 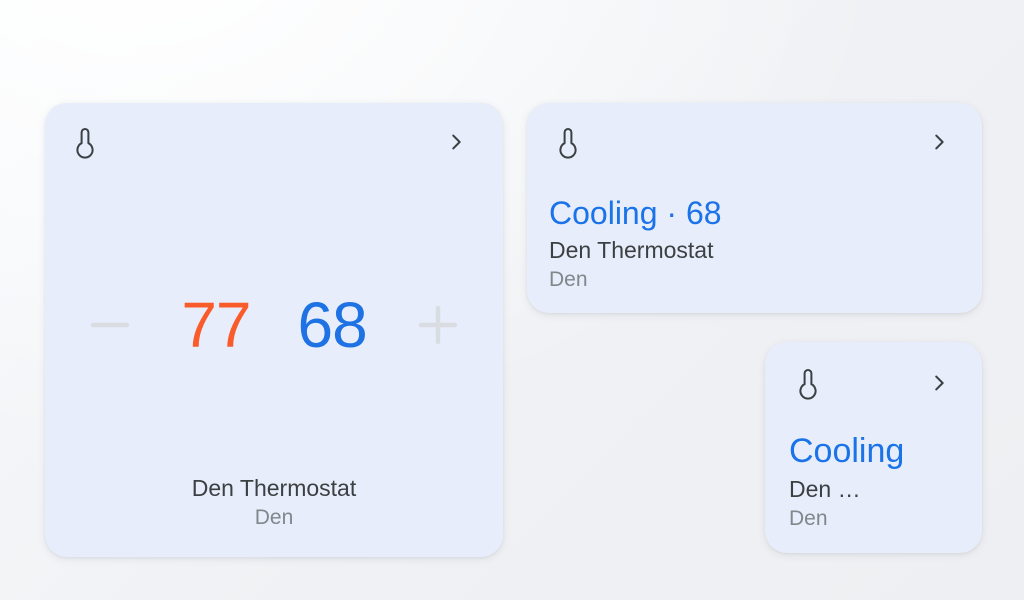 What do you see at coordinates (438, 325) in the screenshot?
I see `increase-temp-button` at bounding box center [438, 325].